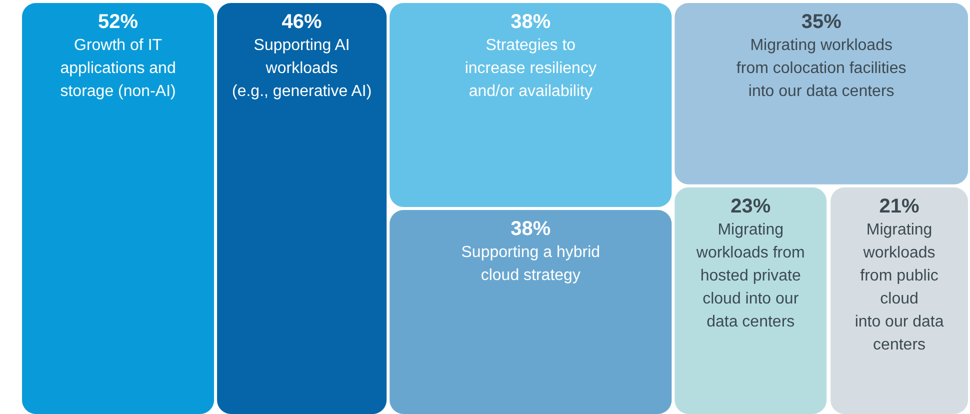  Describe the element at coordinates (302, 68) in the screenshot. I see `category-label: Supporting AI workloads (e.g., generative AI)` at that location.